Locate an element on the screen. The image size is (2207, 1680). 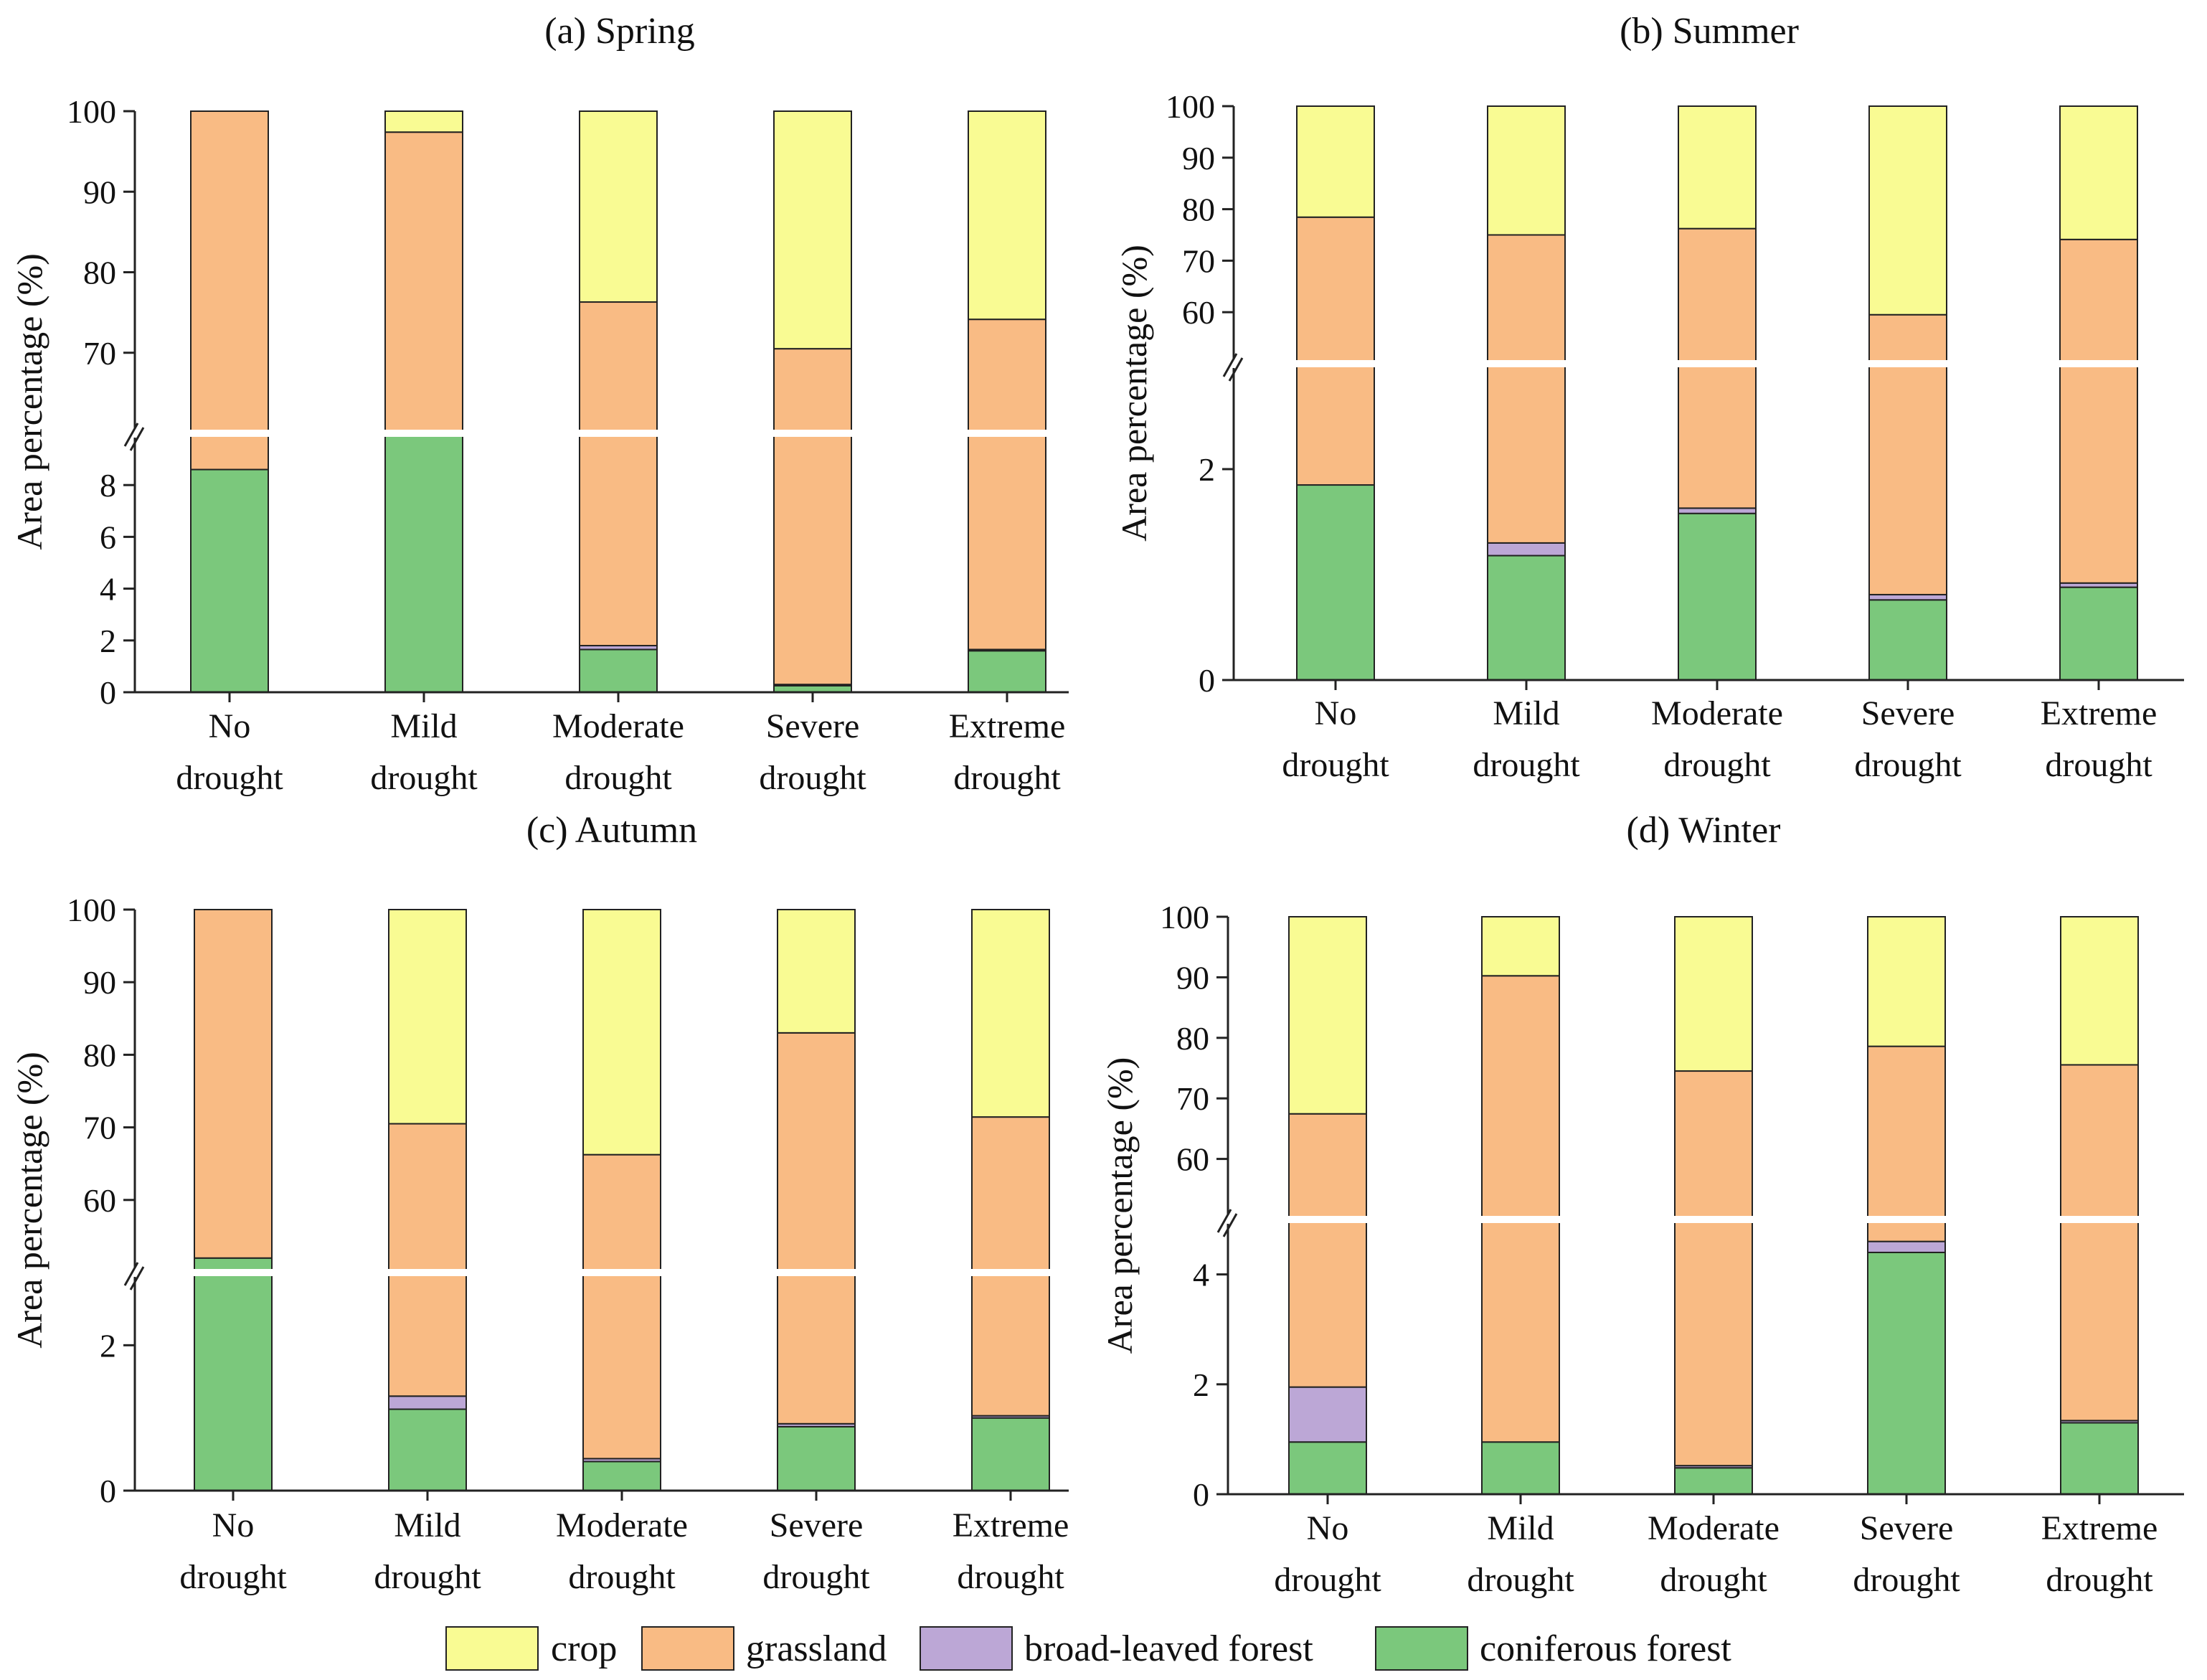
y-tick-label-a: 8 is located at coordinates (108, 485).